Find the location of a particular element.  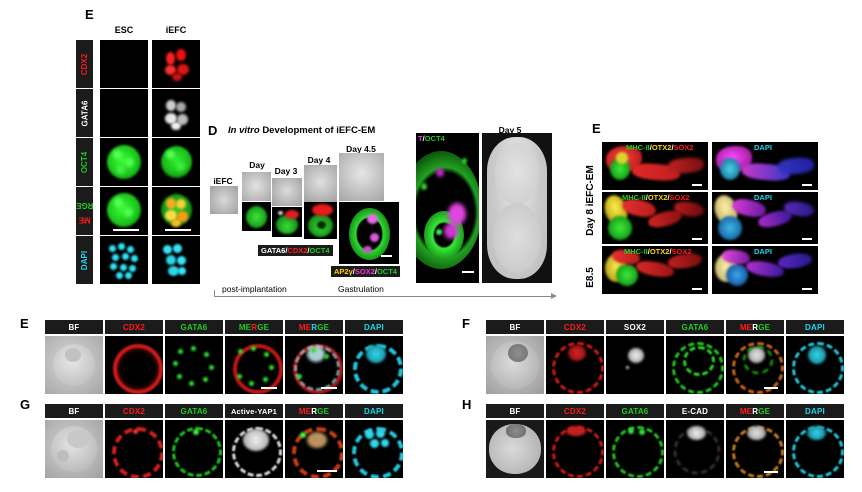

header-gata6-G: GATA6 is located at coordinates (194, 411).